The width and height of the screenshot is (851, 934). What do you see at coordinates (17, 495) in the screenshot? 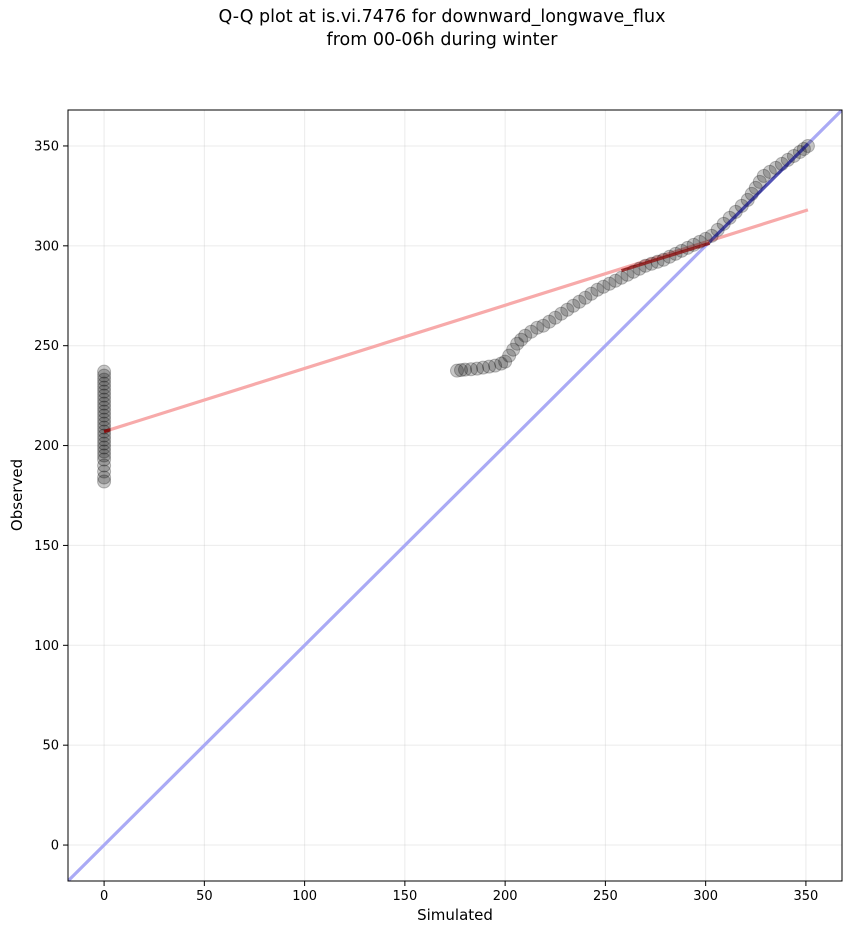
I see `y-axis-label: Observed` at bounding box center [17, 495].